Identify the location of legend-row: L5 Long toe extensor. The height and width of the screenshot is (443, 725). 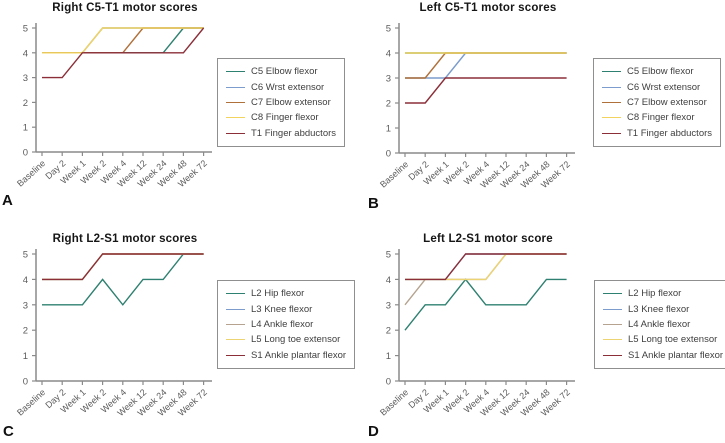
(286, 339).